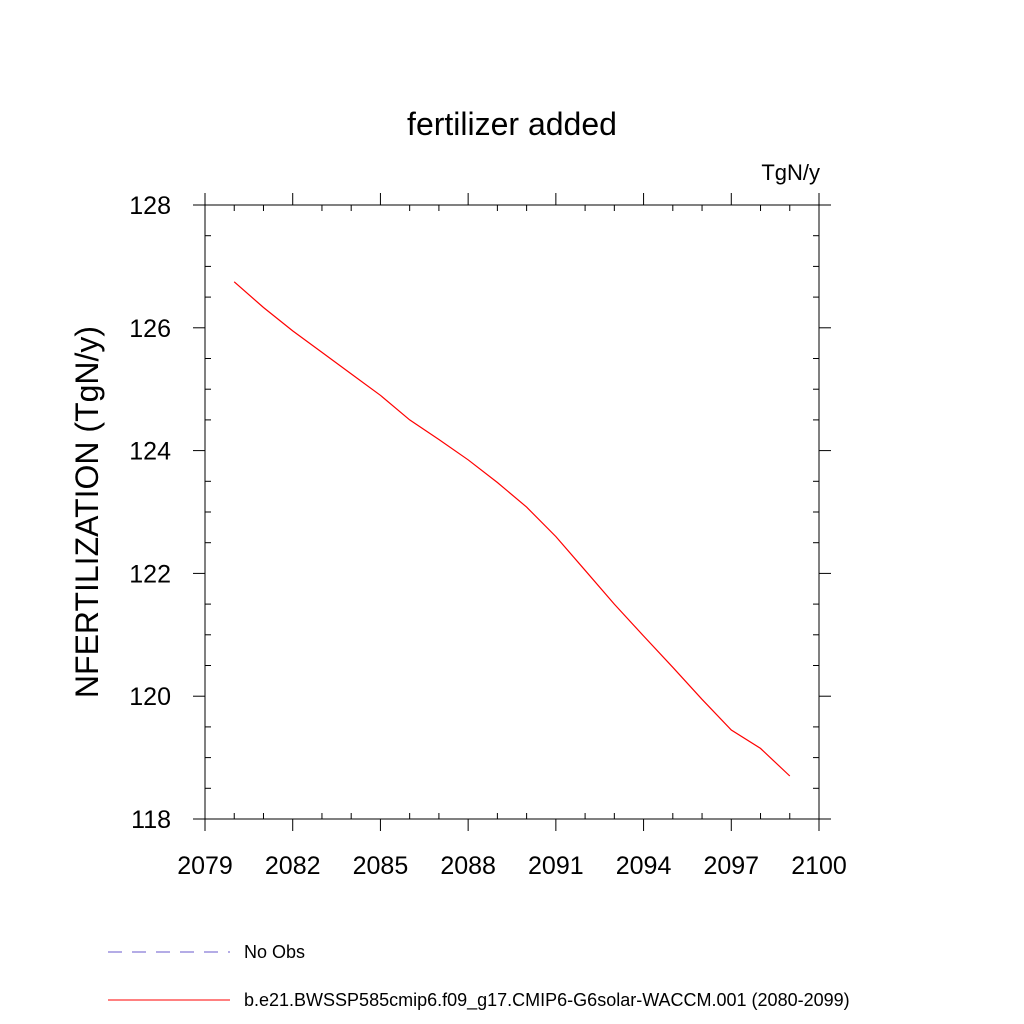 This screenshot has width=1024, height=1024. Describe the element at coordinates (150, 206) in the screenshot. I see `y-tick-label: 128` at that location.